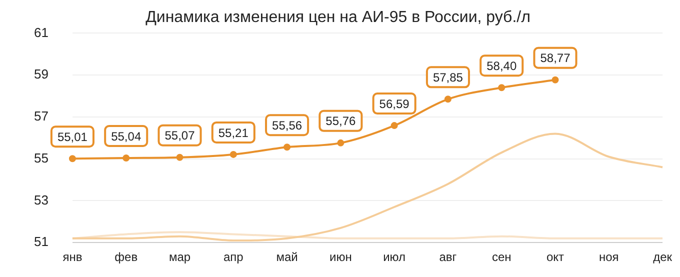 The width and height of the screenshot is (680, 277). Describe the element at coordinates (41, 200) in the screenshot. I see `y-tick-label: 53` at that location.